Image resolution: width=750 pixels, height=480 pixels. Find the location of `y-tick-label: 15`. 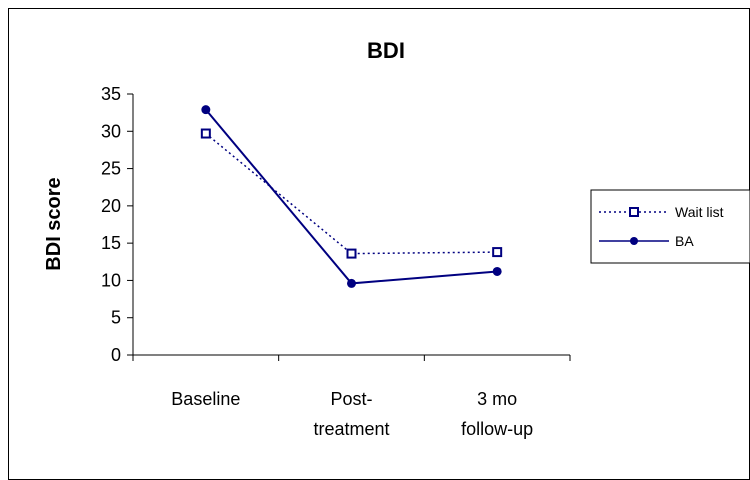

y-tick-label: 15 is located at coordinates (111, 243).